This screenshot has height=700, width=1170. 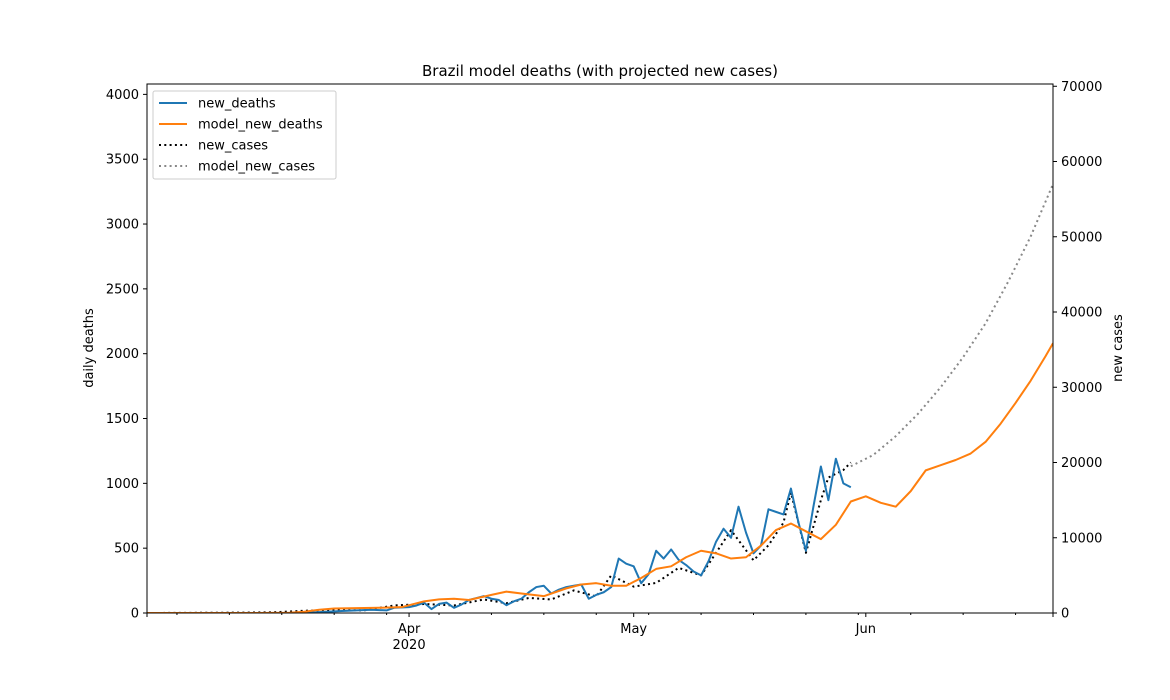 What do you see at coordinates (1081, 237) in the screenshot?
I see `y2-tick-label: 50000` at bounding box center [1081, 237].